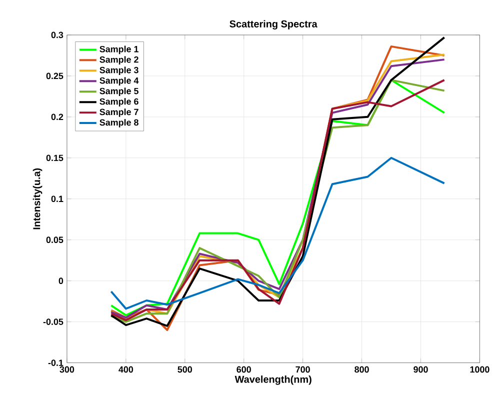 This screenshot has height=405, width=493. Describe the element at coordinates (53, 322) in the screenshot. I see `y-tick-label: -0.05` at that location.